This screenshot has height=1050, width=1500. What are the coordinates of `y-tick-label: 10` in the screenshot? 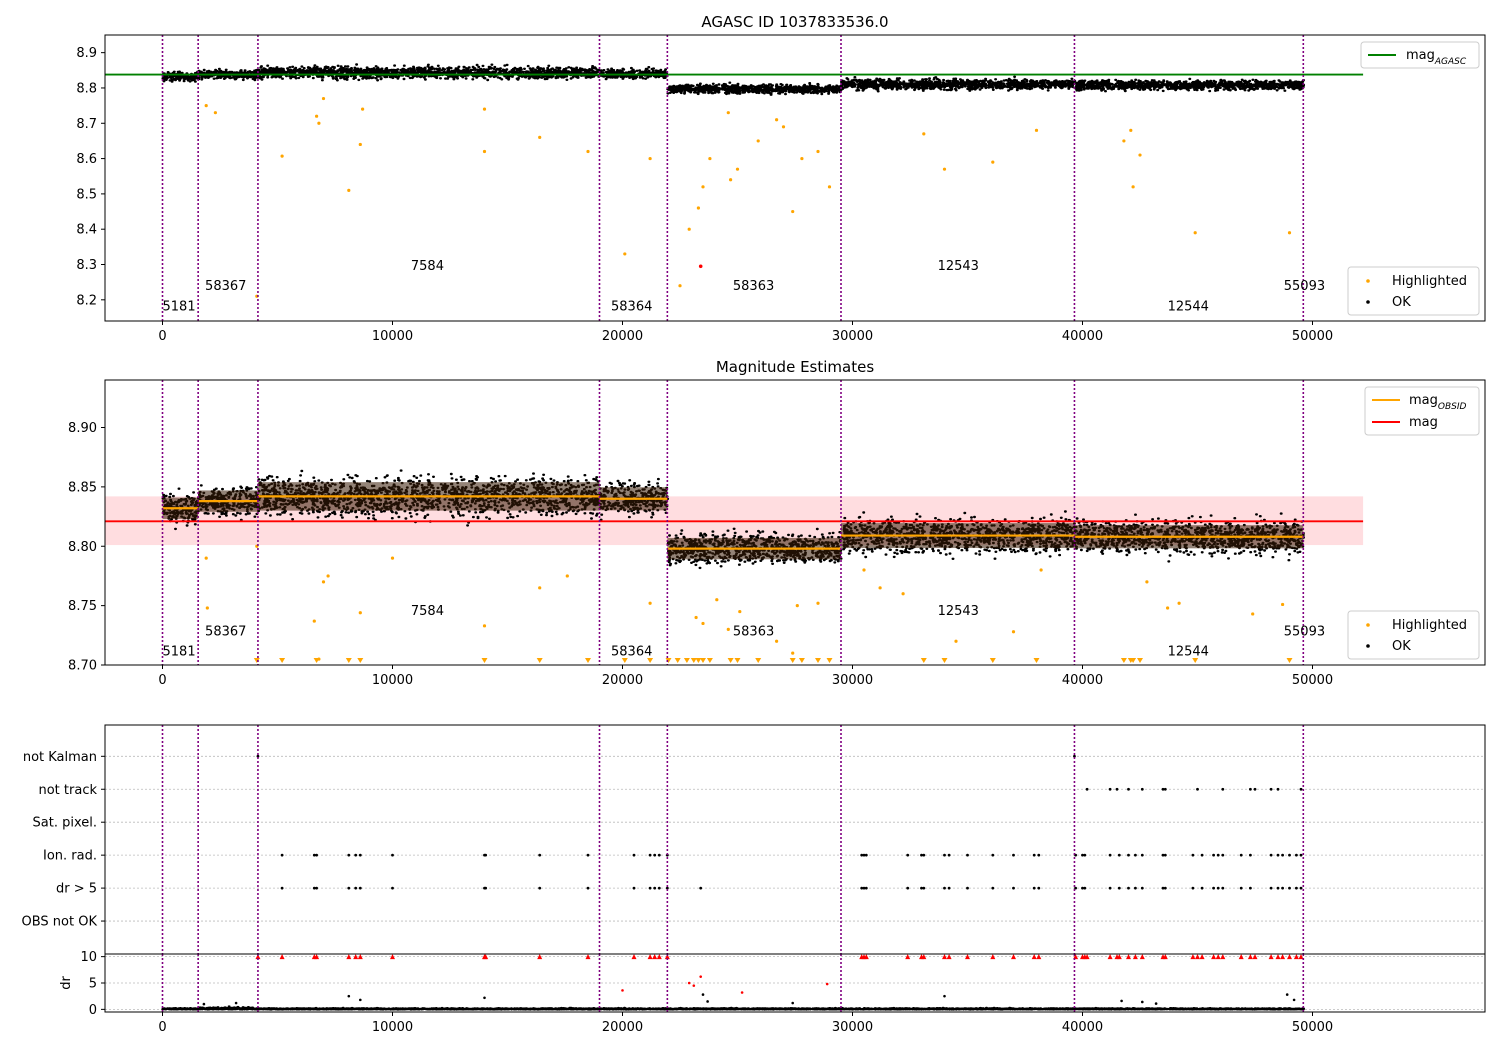 It's located at (88, 957).